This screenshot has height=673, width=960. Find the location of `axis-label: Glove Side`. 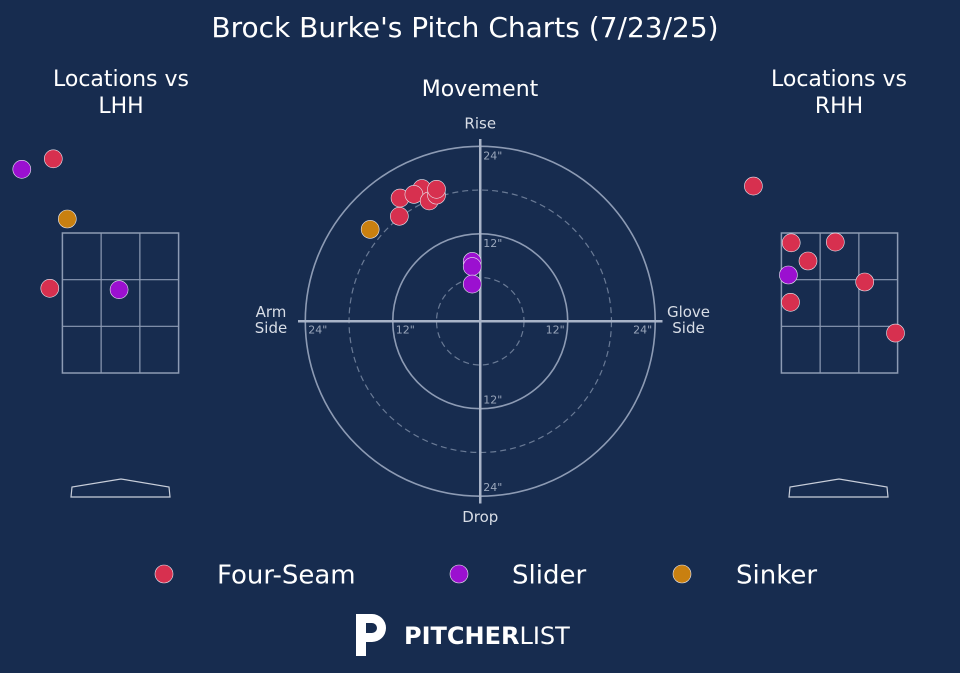

axis-label: Glove Side is located at coordinates (688, 320).